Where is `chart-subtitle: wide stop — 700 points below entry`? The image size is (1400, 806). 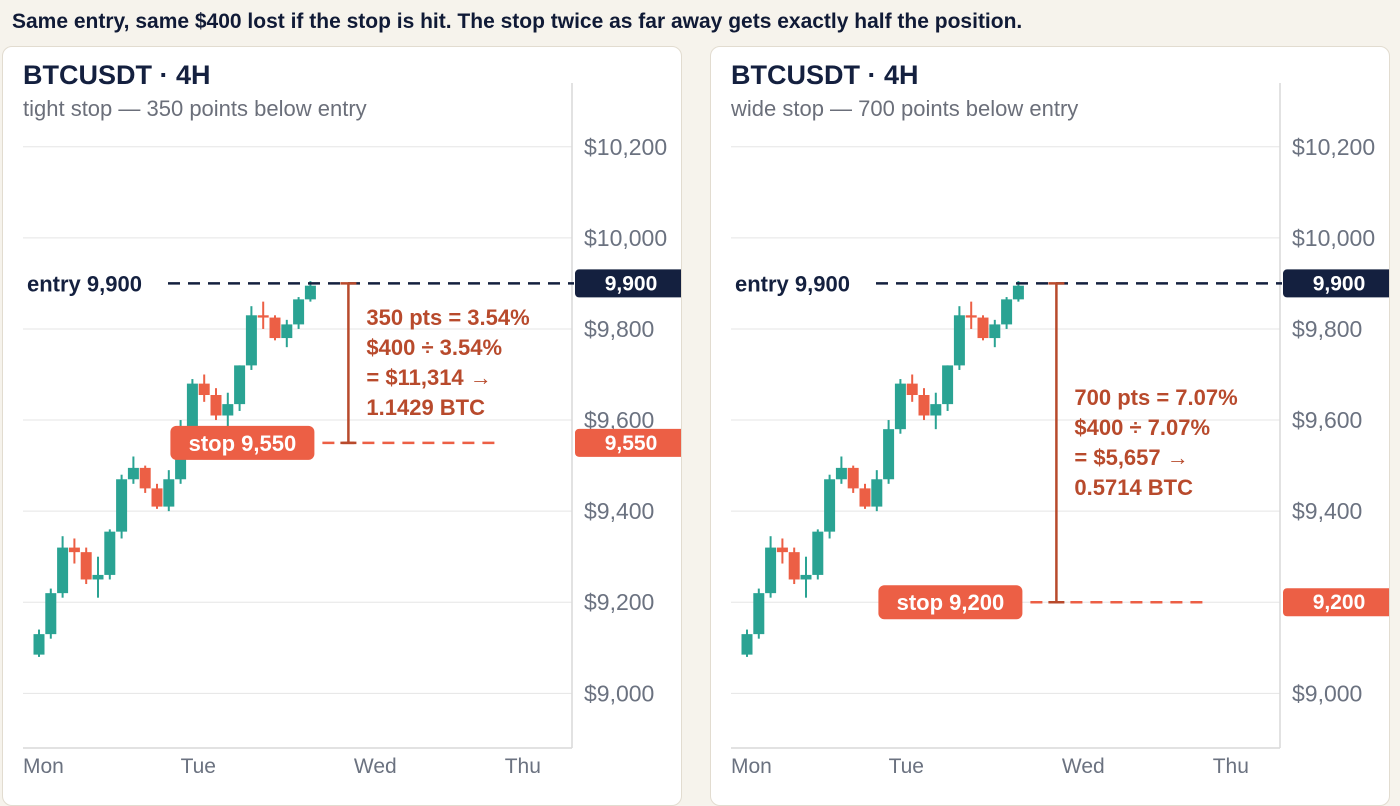
chart-subtitle: wide stop — 700 points below entry is located at coordinates (905, 108).